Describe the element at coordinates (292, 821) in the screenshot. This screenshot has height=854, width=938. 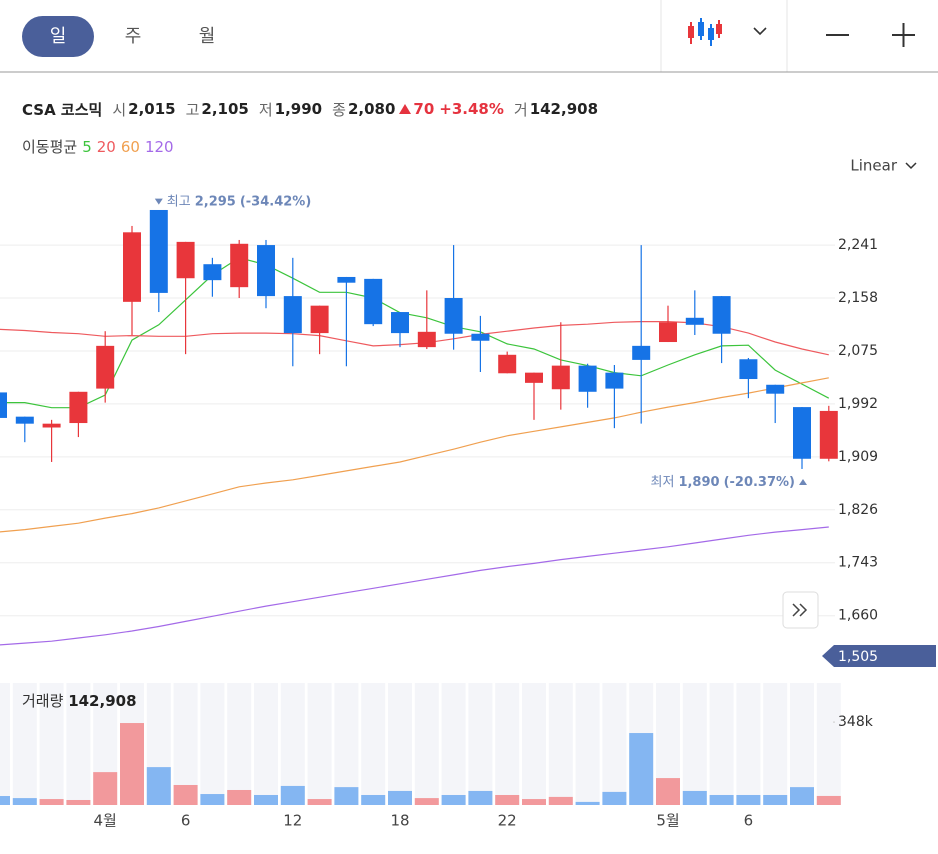
I see `x-tick-label: 12` at that location.